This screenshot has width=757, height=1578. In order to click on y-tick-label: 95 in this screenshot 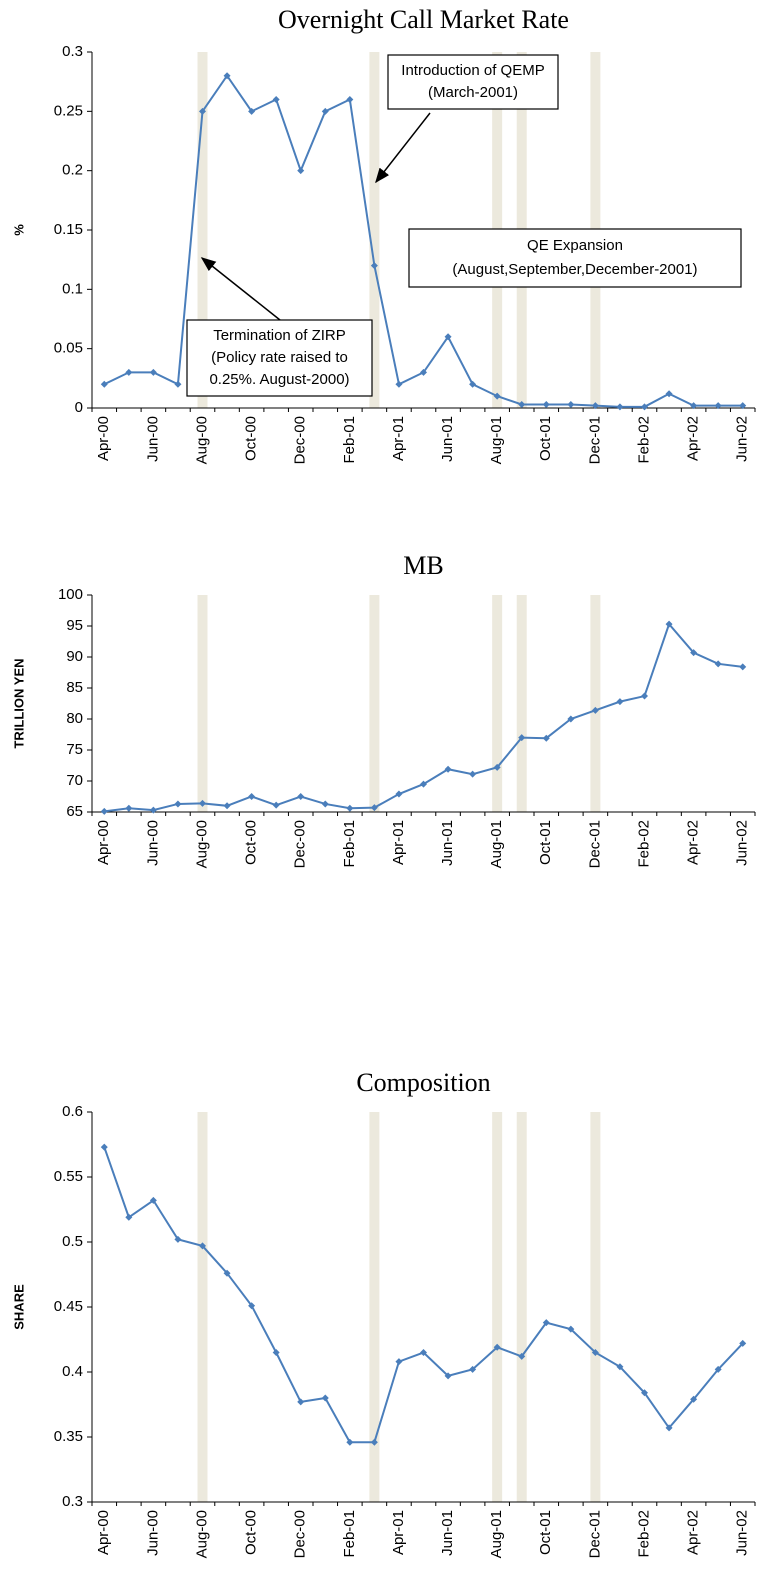, I will do `click(74, 625)`.